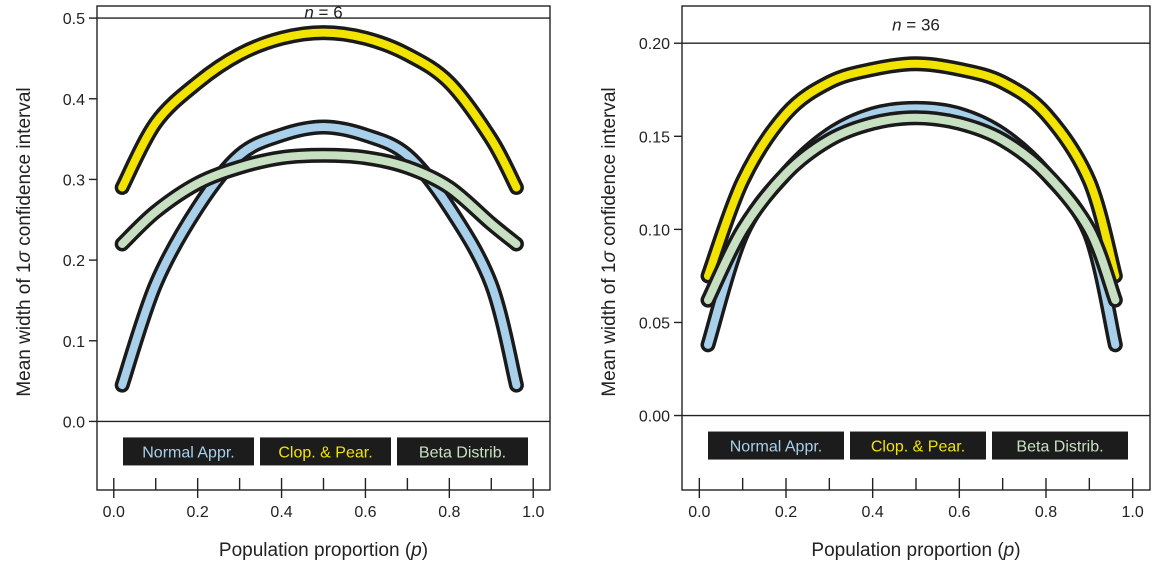 The image size is (1162, 565). I want to click on y-tick-label-0: 0.00, so click(654, 417).